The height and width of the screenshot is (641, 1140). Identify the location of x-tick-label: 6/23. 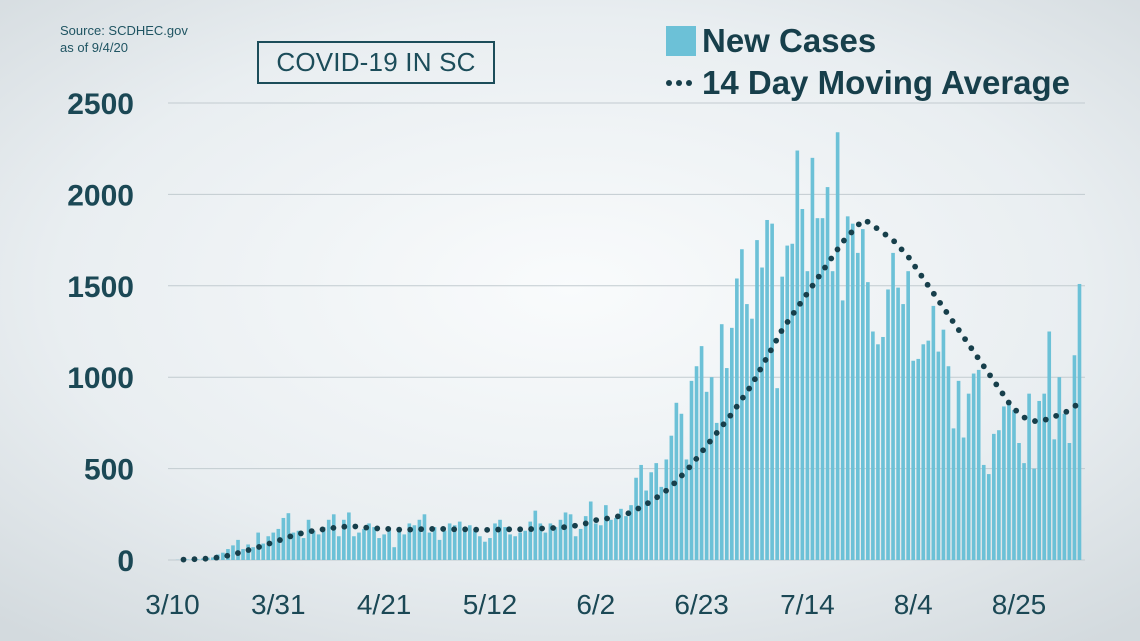
(701, 604).